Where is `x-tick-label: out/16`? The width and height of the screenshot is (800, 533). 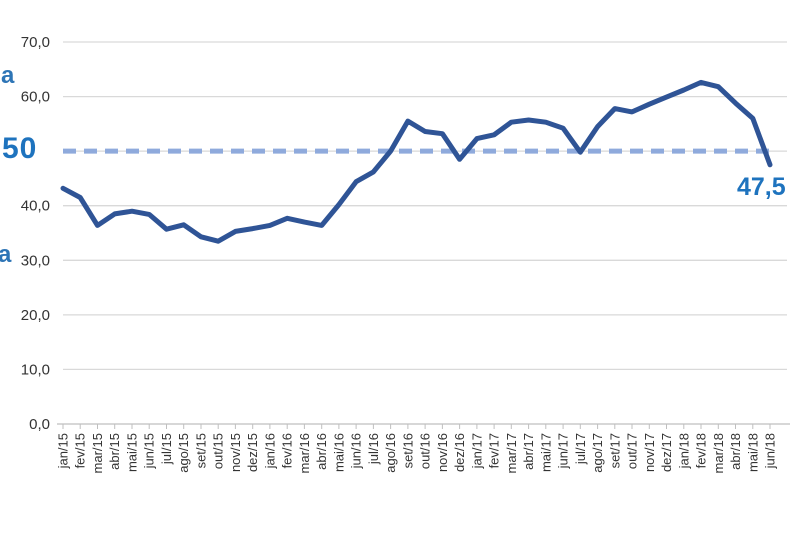 x-tick-label: out/16 is located at coordinates (425, 451).